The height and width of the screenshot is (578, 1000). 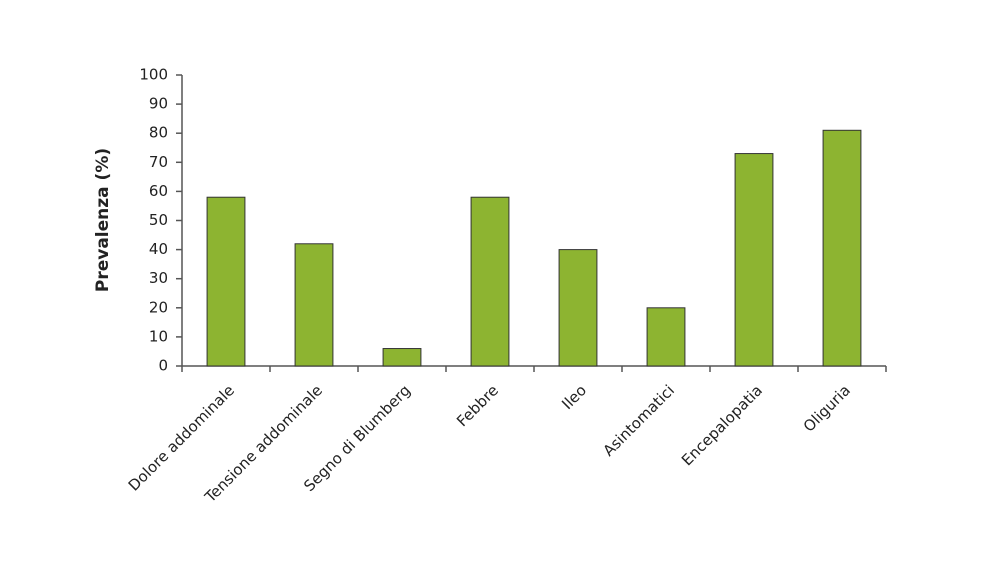 I want to click on x-tick-label: Encepalopatia, so click(x=722, y=425).